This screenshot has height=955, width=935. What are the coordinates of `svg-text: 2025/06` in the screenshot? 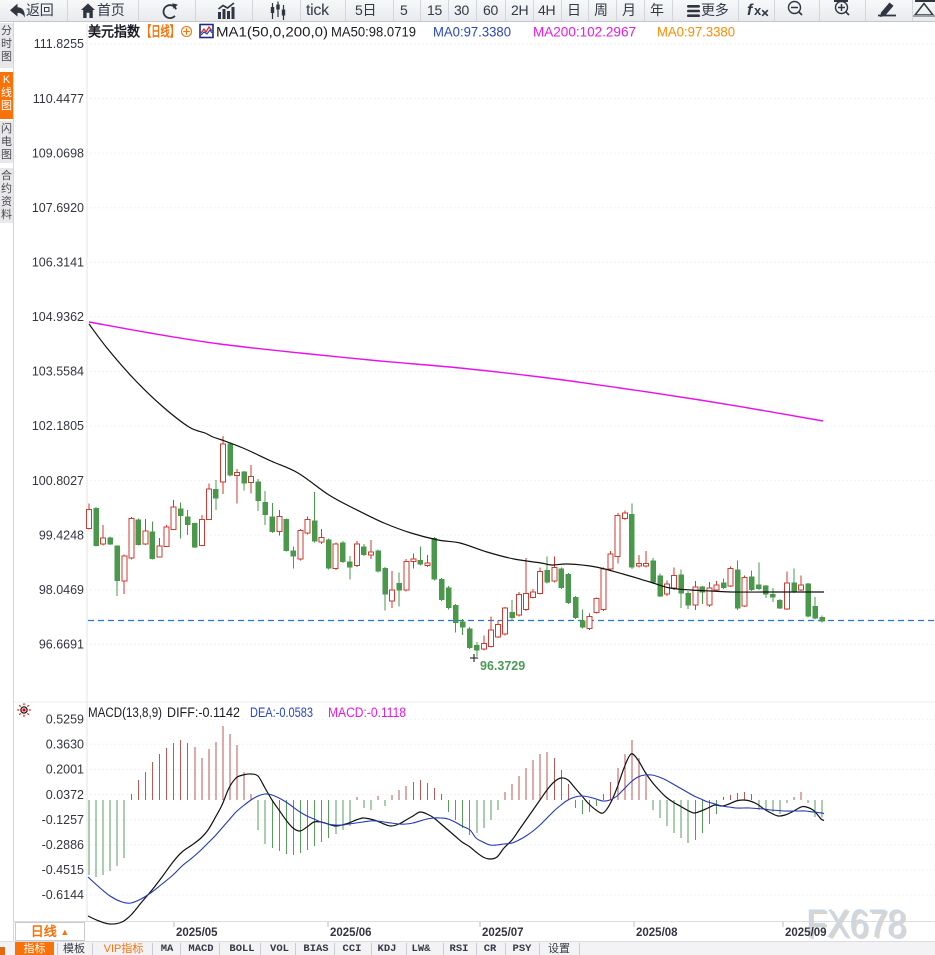 It's located at (351, 933).